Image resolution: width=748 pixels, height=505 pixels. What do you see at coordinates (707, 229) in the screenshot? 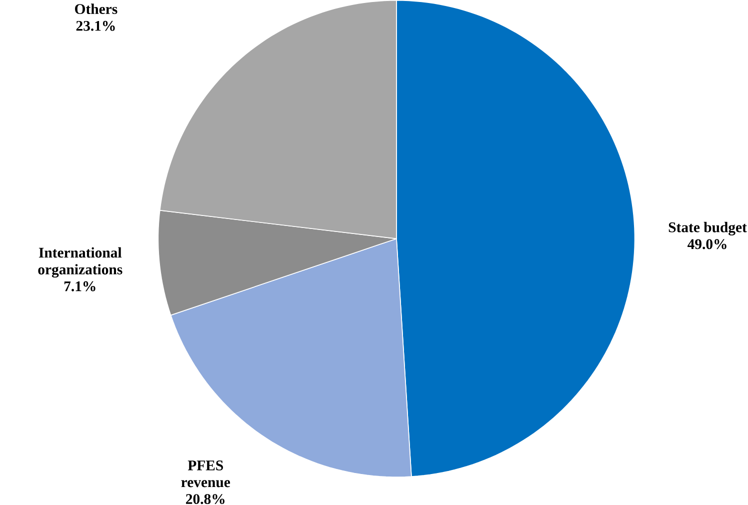
I see `slice-label: State budget` at bounding box center [707, 229].